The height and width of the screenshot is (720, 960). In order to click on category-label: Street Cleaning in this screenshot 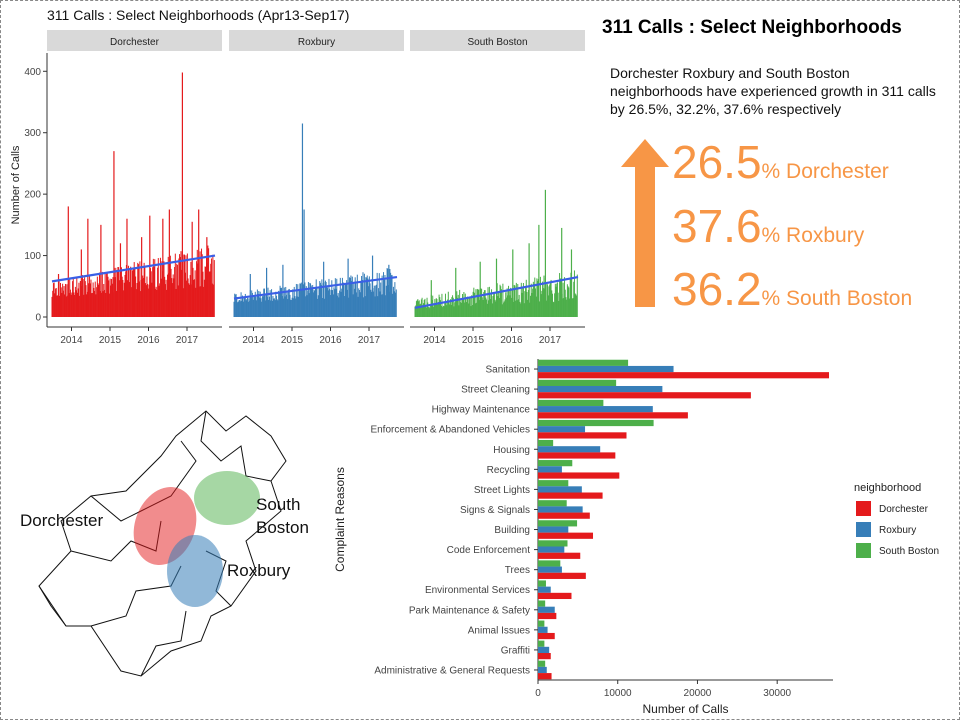, I will do `click(495, 390)`.